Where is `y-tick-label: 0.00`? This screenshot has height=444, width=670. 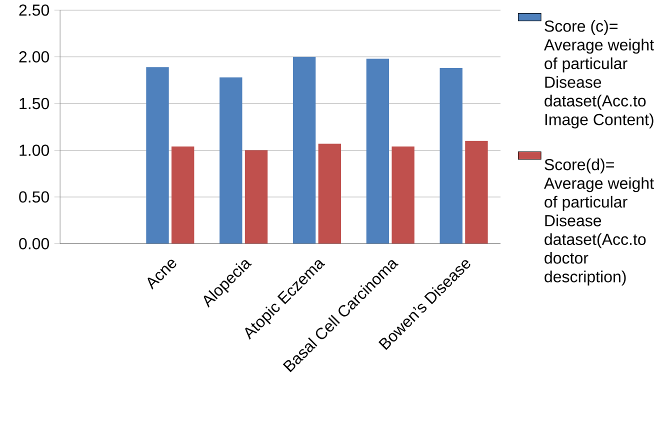 y-tick-label: 0.00 is located at coordinates (34, 244).